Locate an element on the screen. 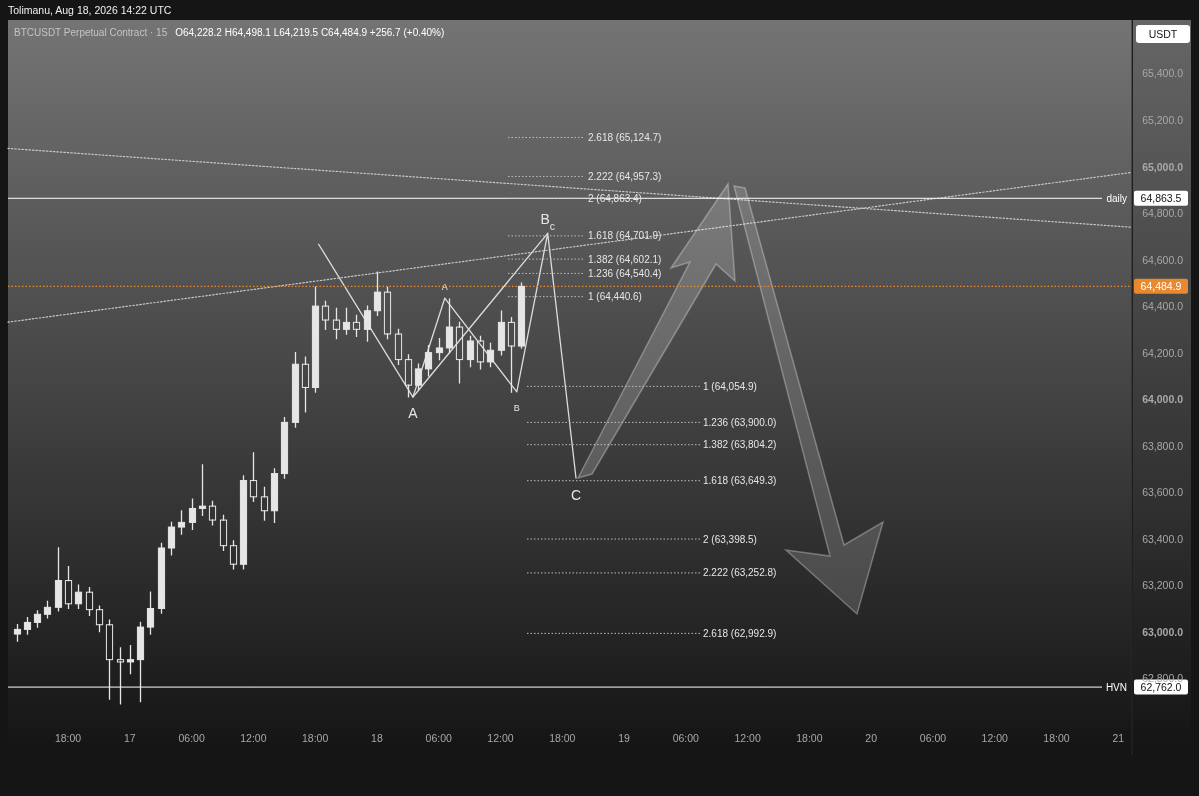 The height and width of the screenshot is (796, 1199). ref-line-label: 2.222 (63,252.8) is located at coordinates (740, 573).